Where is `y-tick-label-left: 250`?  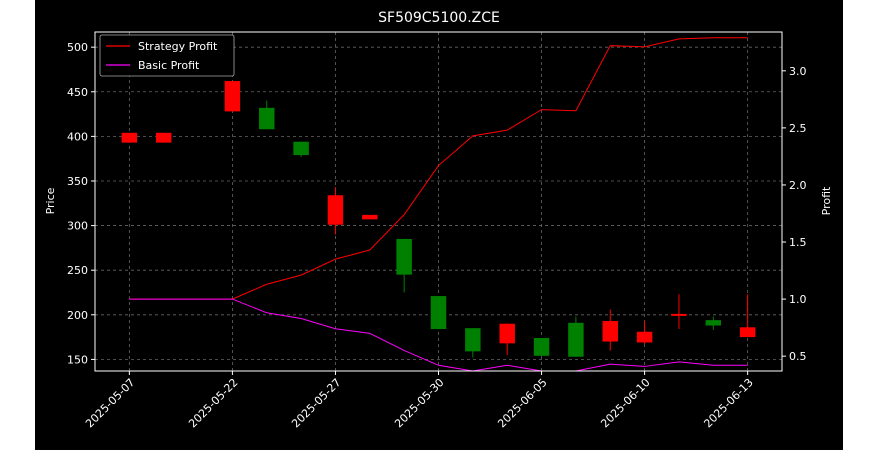
y-tick-label-left: 250 is located at coordinates (77, 270).